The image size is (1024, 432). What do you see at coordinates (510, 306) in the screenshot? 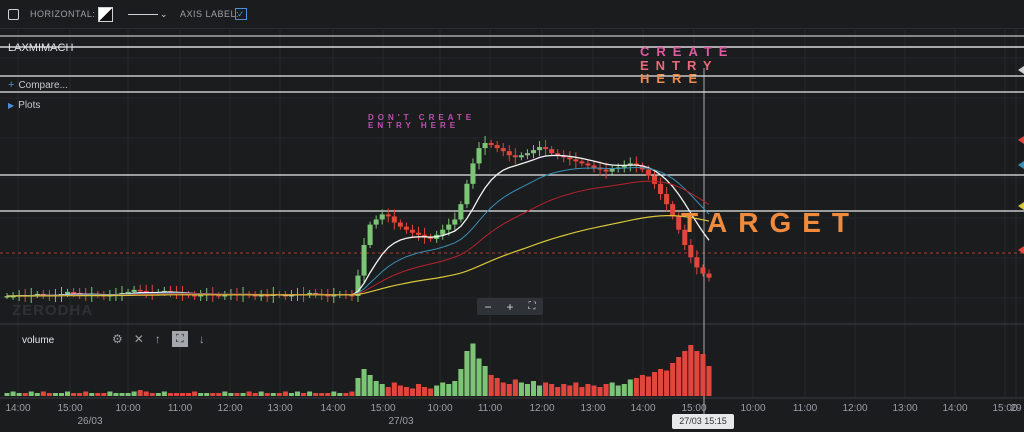
I see `zoom-in-button: +` at bounding box center [510, 306].